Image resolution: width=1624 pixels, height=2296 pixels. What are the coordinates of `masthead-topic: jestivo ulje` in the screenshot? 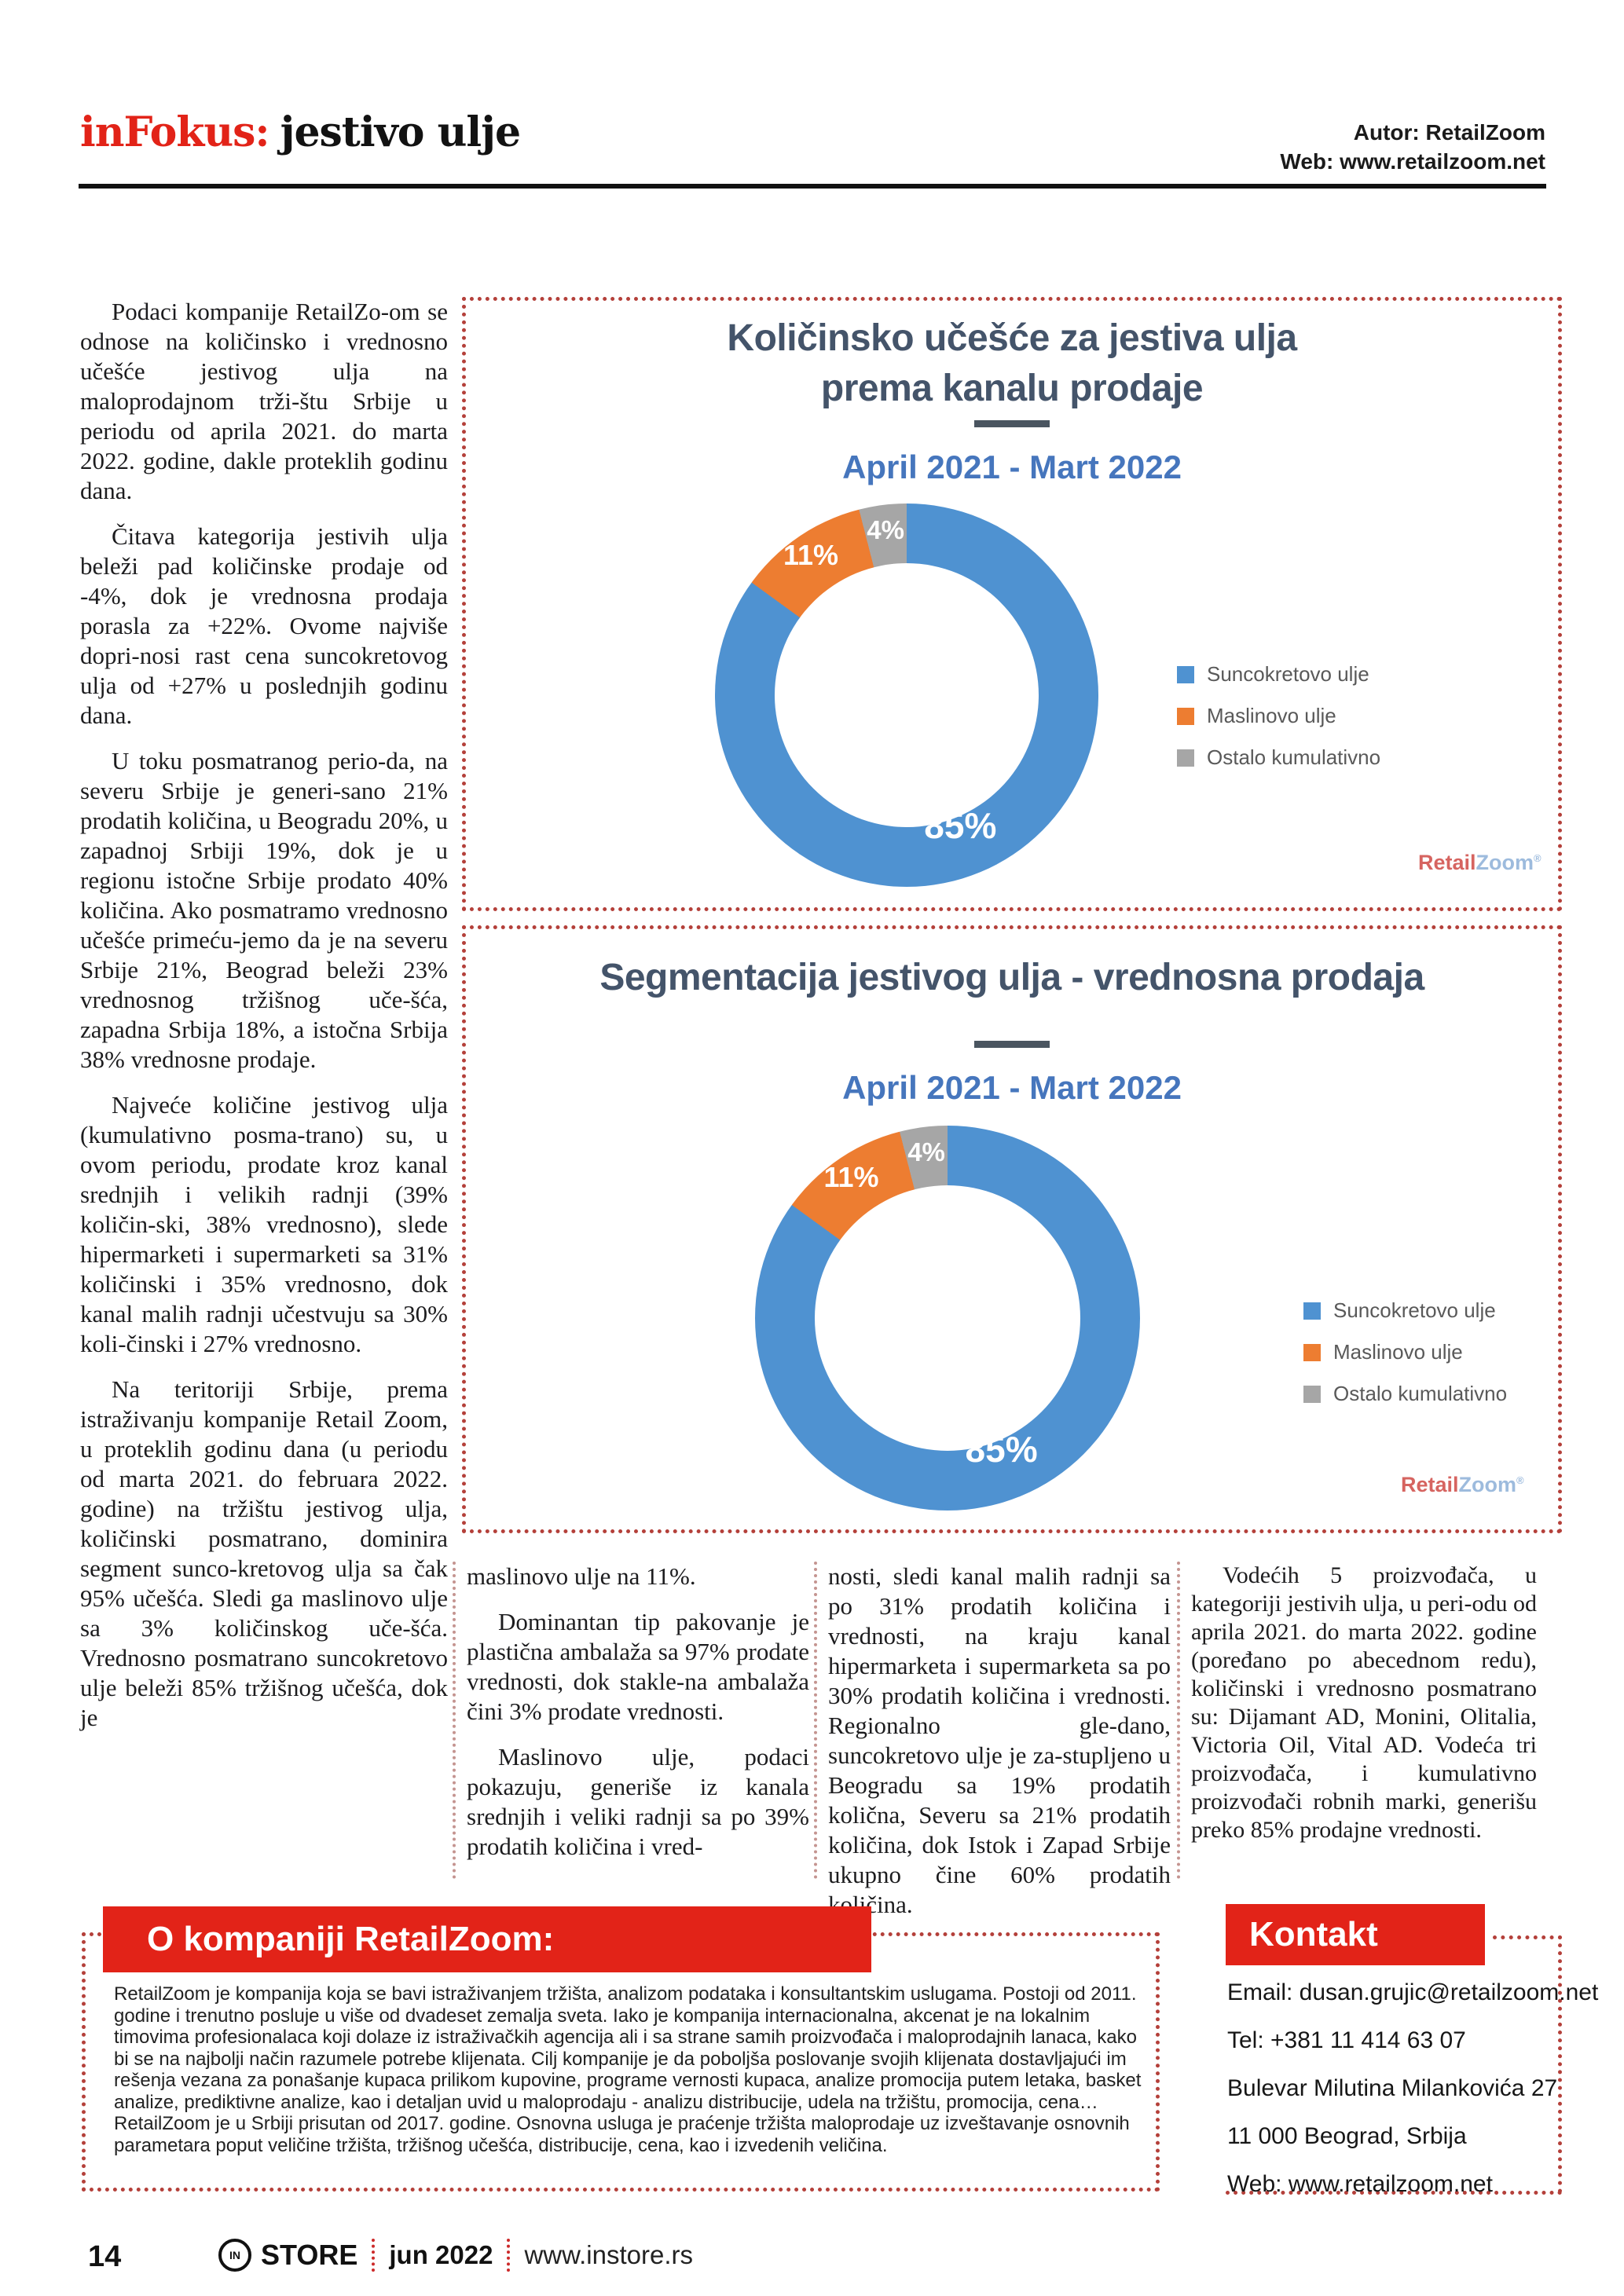 It's located at (400, 132).